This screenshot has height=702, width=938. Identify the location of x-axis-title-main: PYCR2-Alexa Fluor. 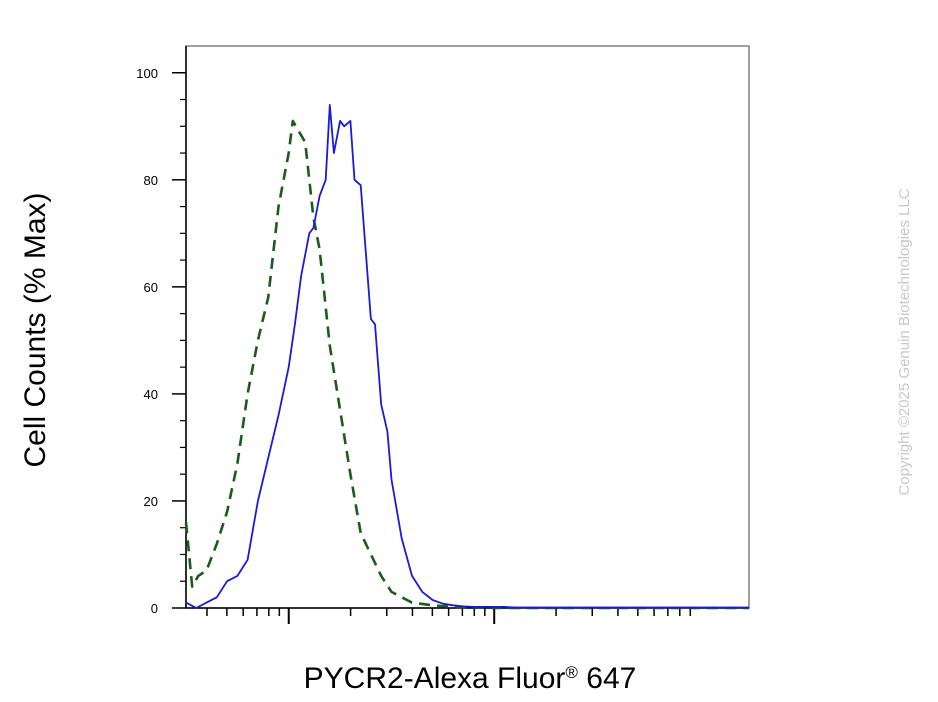
(435, 678).